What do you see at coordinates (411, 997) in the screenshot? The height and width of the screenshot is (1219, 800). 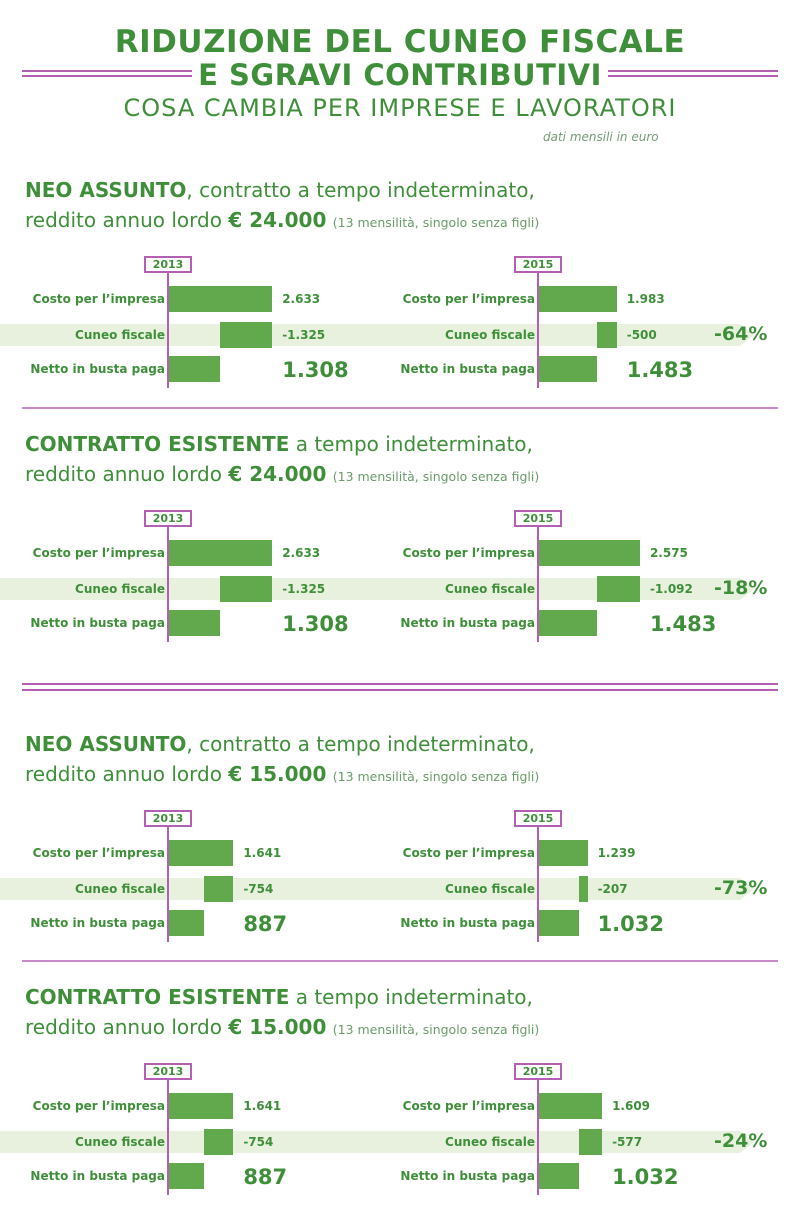 I see `section-title-rest: a tempo indeterminato,` at bounding box center [411, 997].